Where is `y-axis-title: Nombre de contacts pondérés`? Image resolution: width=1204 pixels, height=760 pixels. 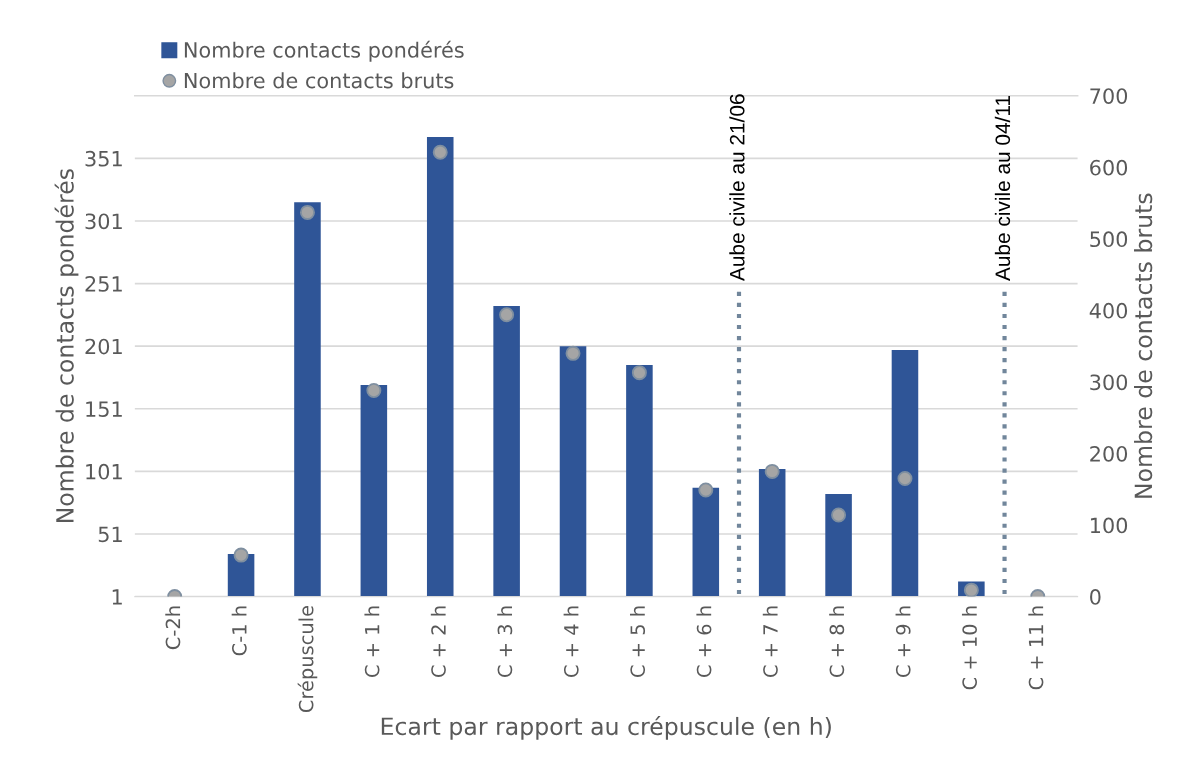
y-axis-title: Nombre de contacts pondérés is located at coordinates (66, 346).